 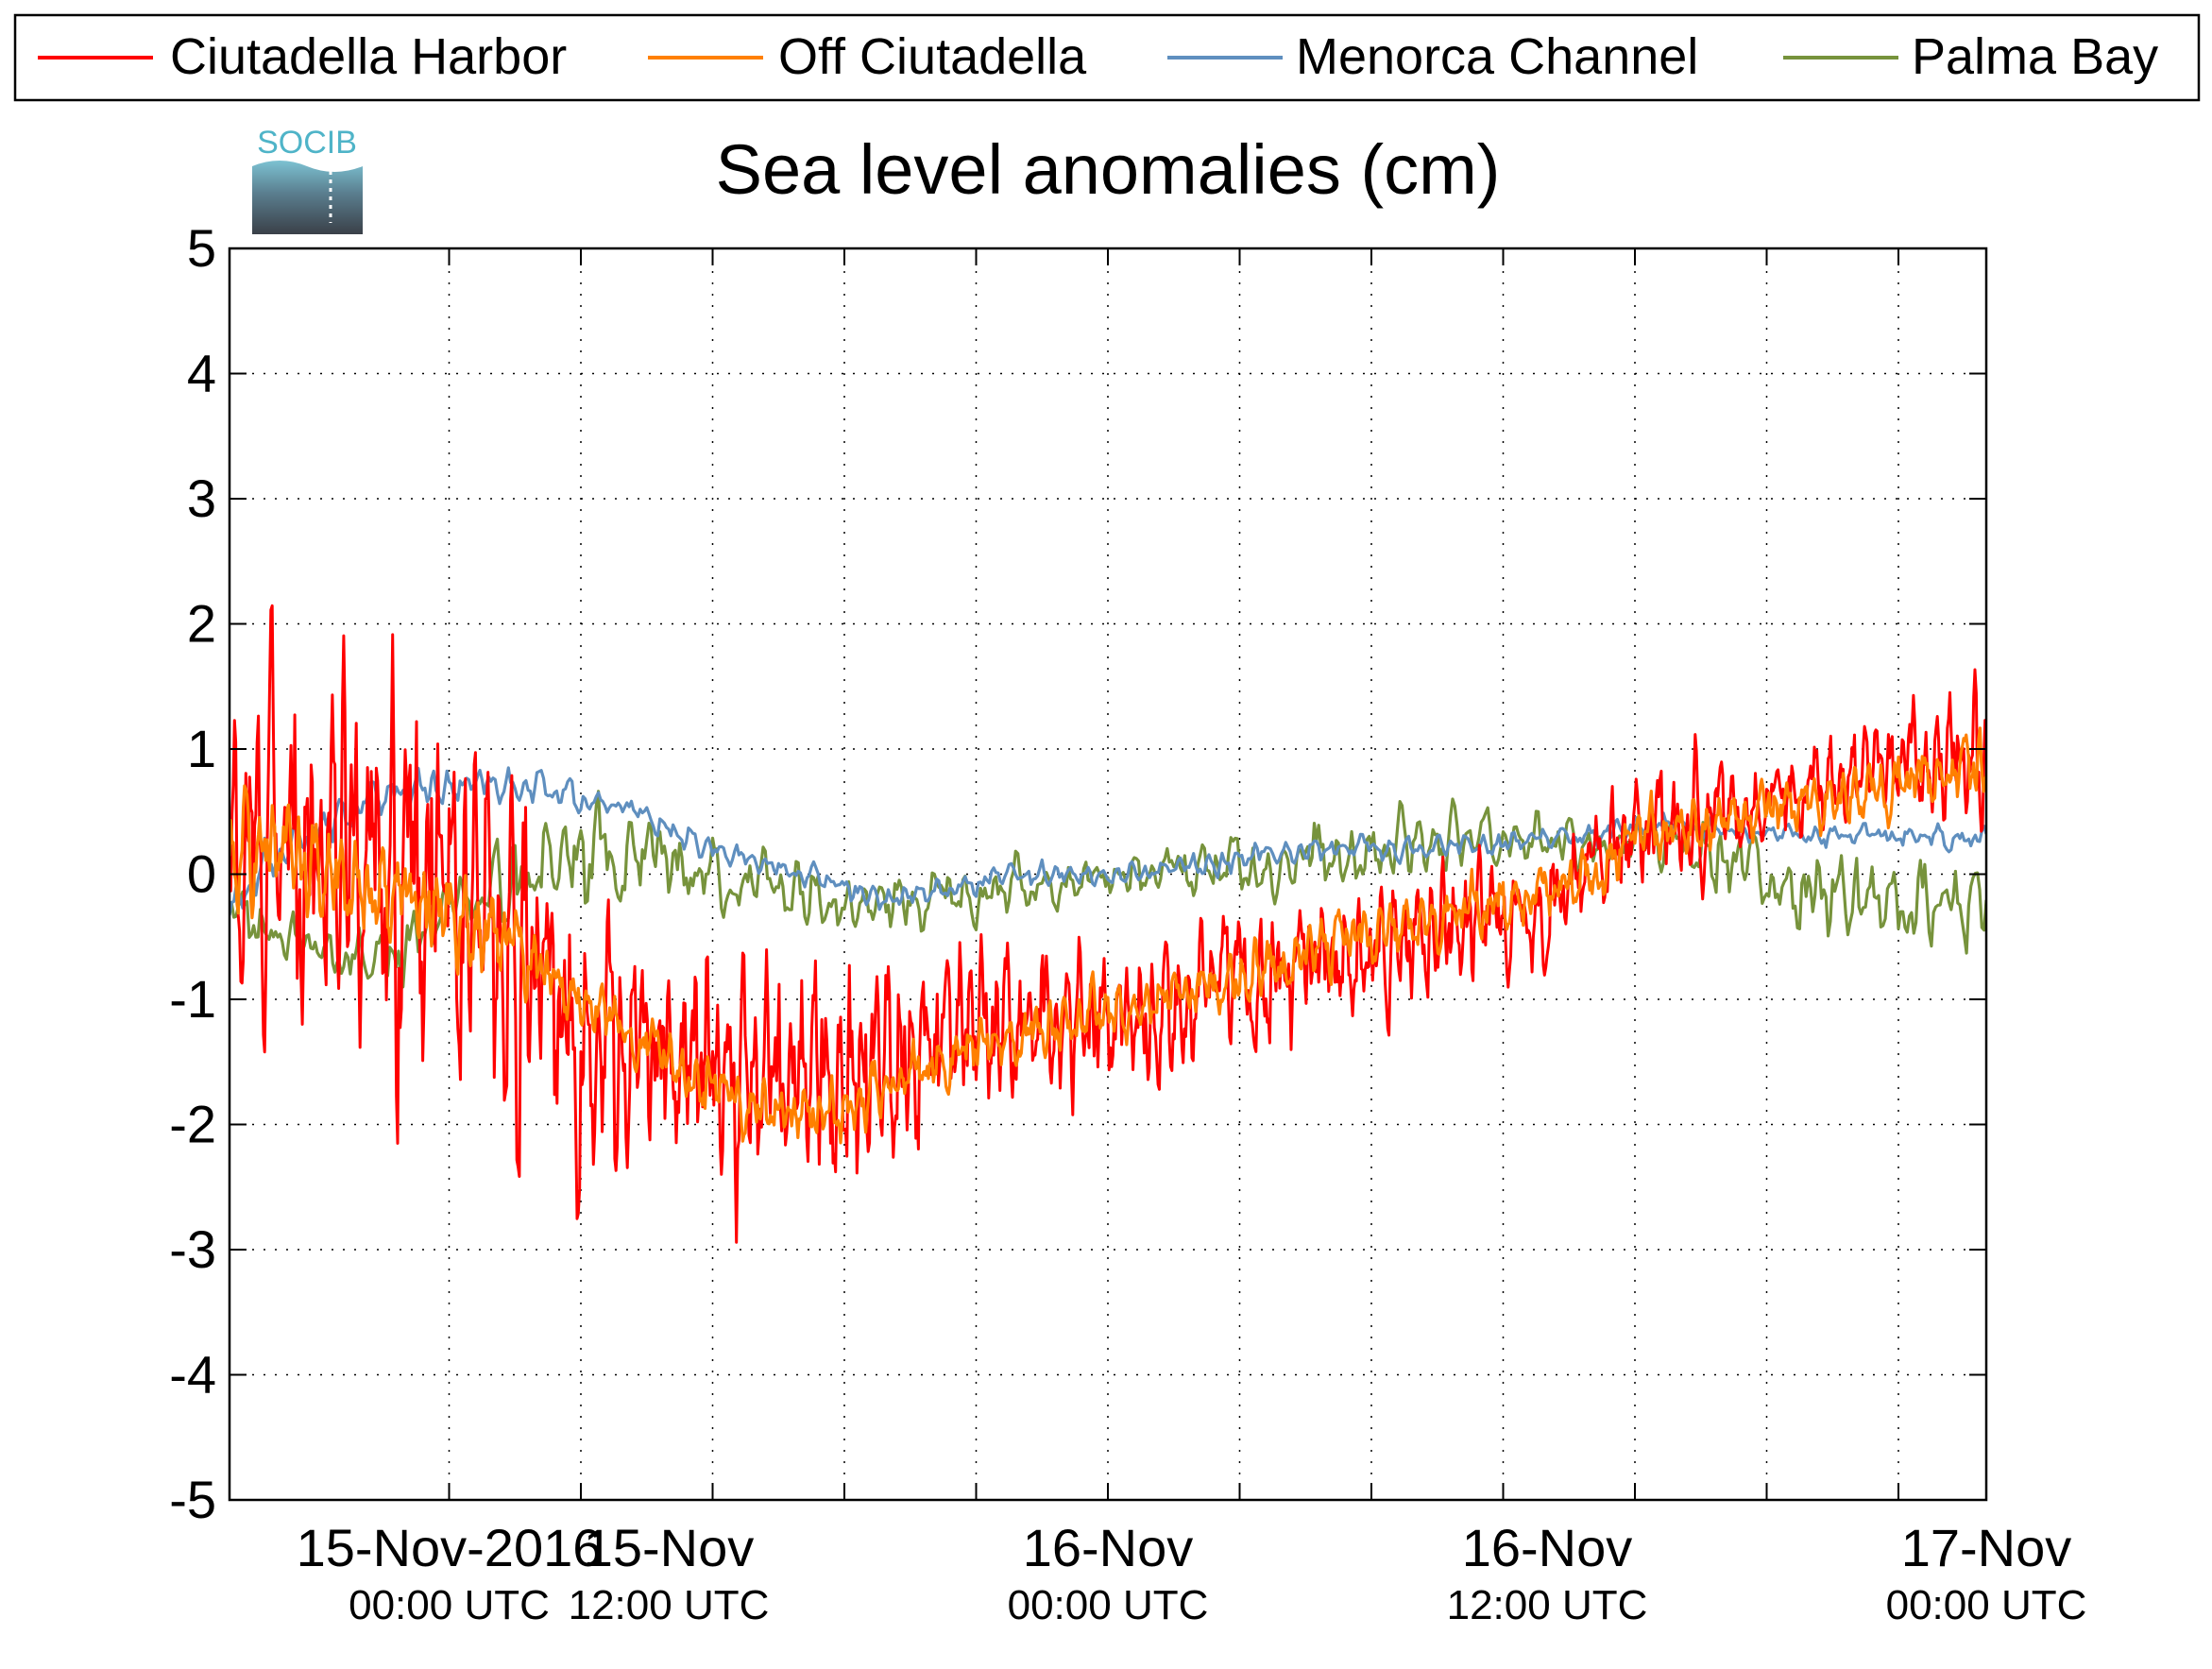 I want to click on y-tick-label: -4, so click(x=192, y=1375).